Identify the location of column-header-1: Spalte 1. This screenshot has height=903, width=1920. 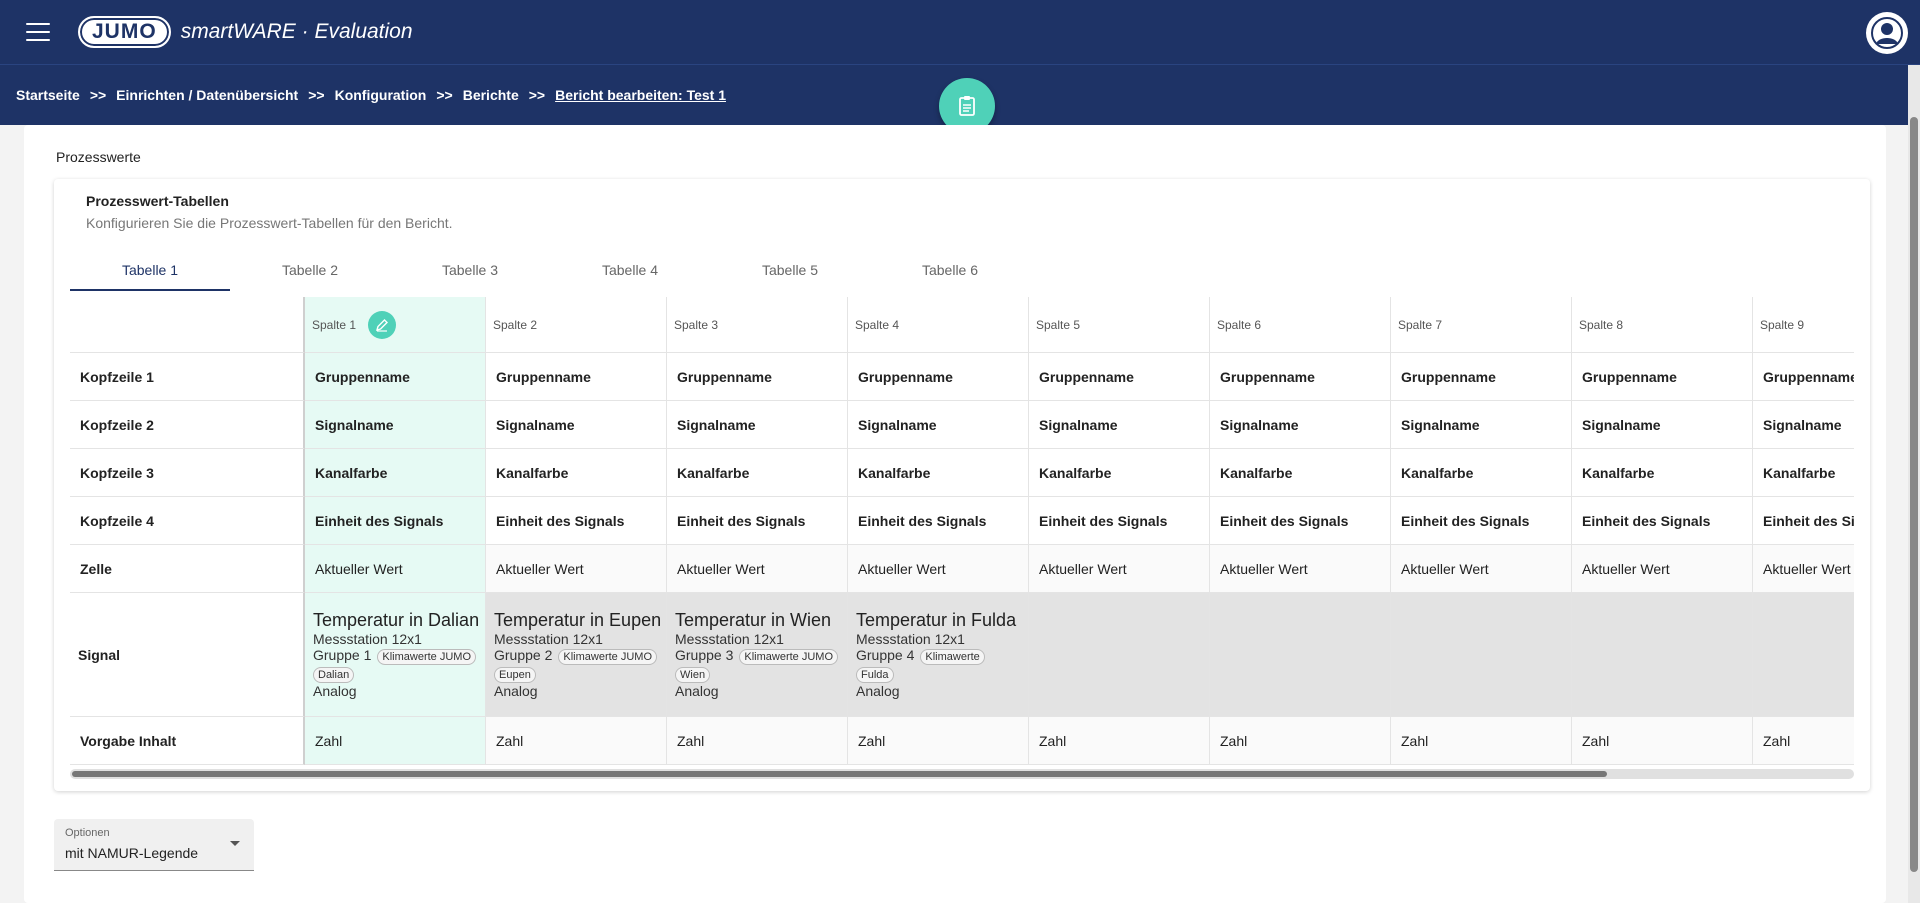
(395, 325).